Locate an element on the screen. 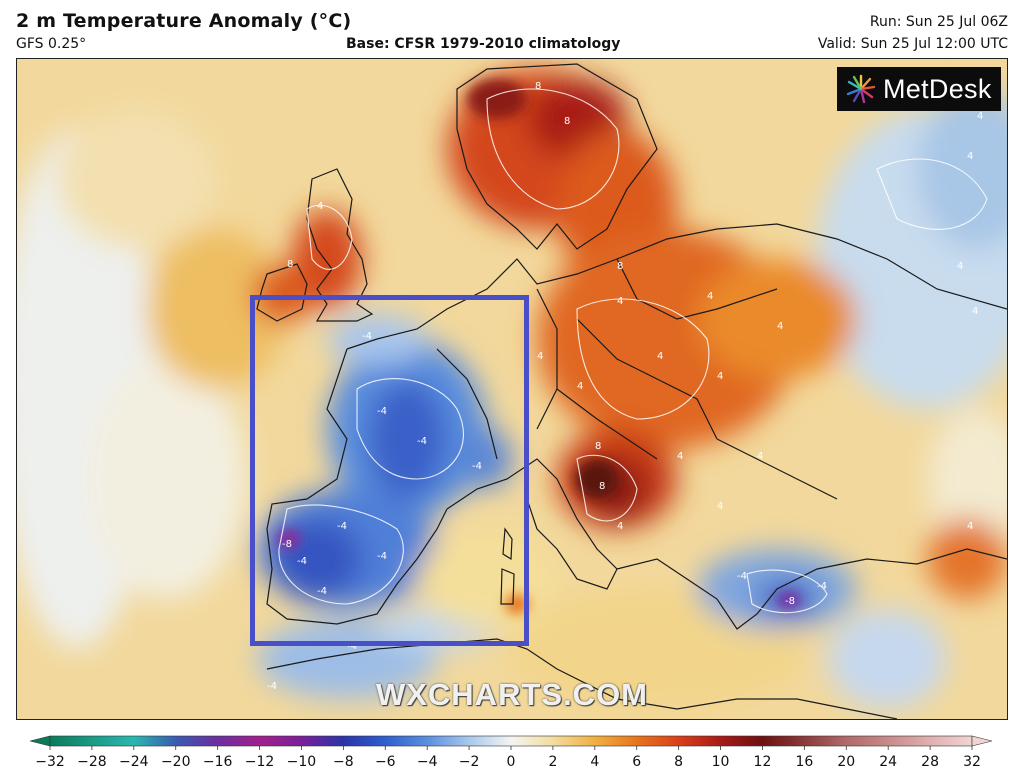  scale-arrow-left is located at coordinates (40, 741).